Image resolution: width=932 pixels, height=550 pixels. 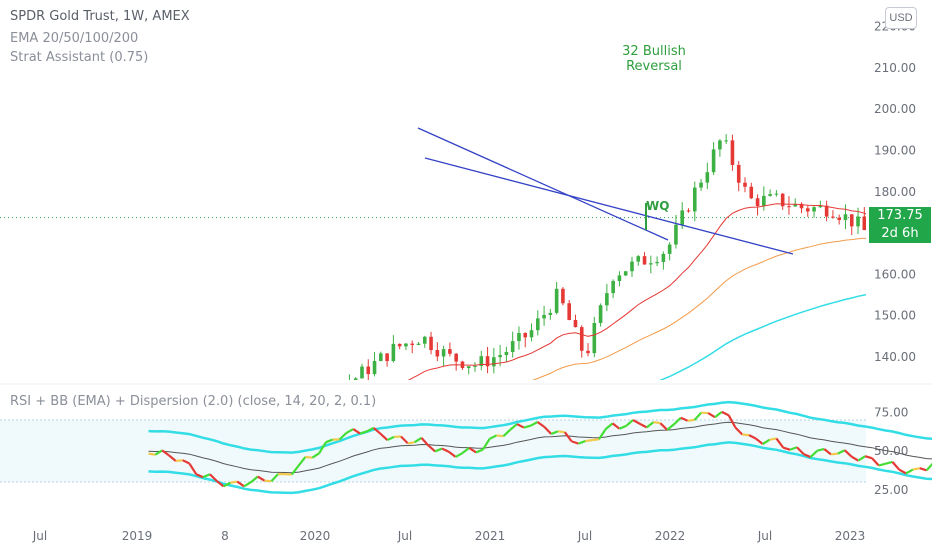 What do you see at coordinates (670, 536) in the screenshot?
I see `x-tick-label: 2022` at bounding box center [670, 536].